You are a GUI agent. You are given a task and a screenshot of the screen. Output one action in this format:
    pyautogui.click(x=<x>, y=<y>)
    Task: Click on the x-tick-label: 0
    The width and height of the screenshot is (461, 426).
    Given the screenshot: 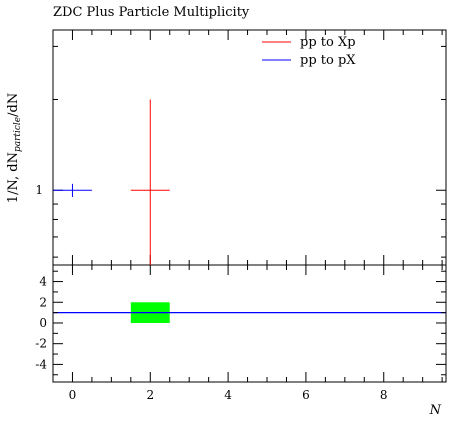 What is the action you would take?
    pyautogui.click(x=73, y=395)
    